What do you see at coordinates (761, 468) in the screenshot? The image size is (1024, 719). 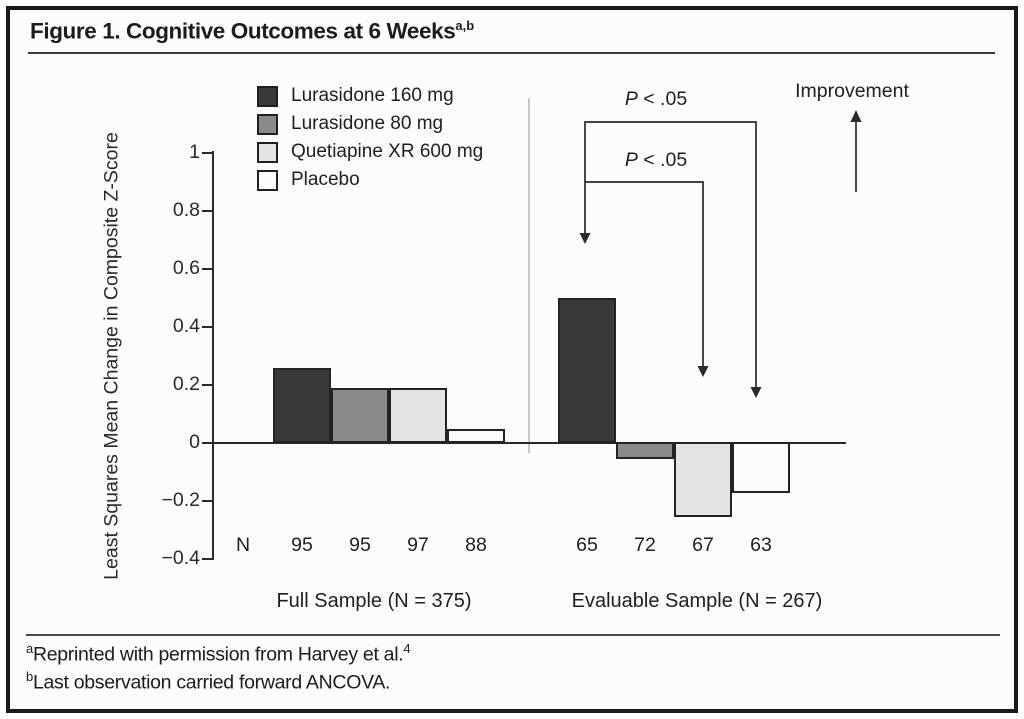 I see `bar-placebo-group2` at bounding box center [761, 468].